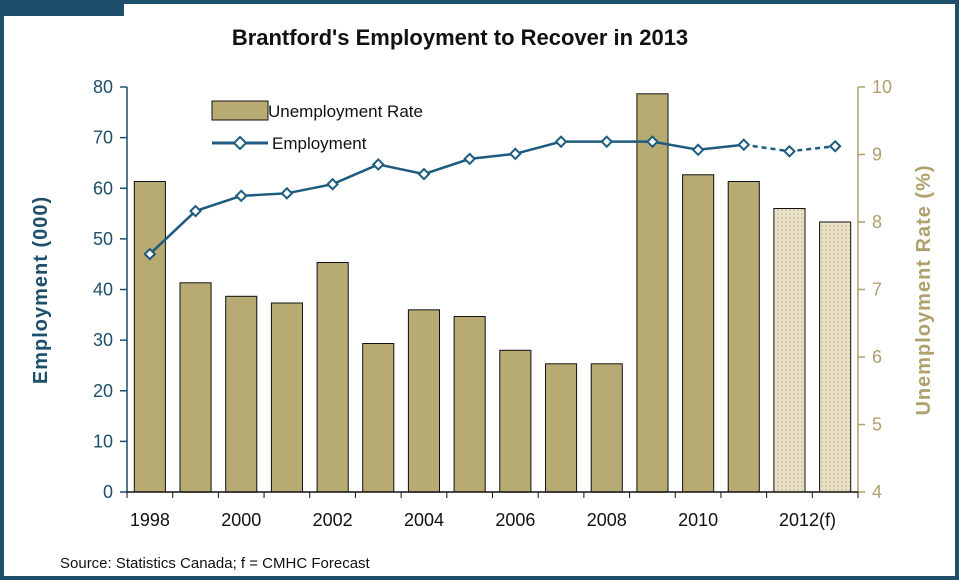 The width and height of the screenshot is (959, 580). What do you see at coordinates (698, 520) in the screenshot?
I see `x-tick-label: 2010` at bounding box center [698, 520].